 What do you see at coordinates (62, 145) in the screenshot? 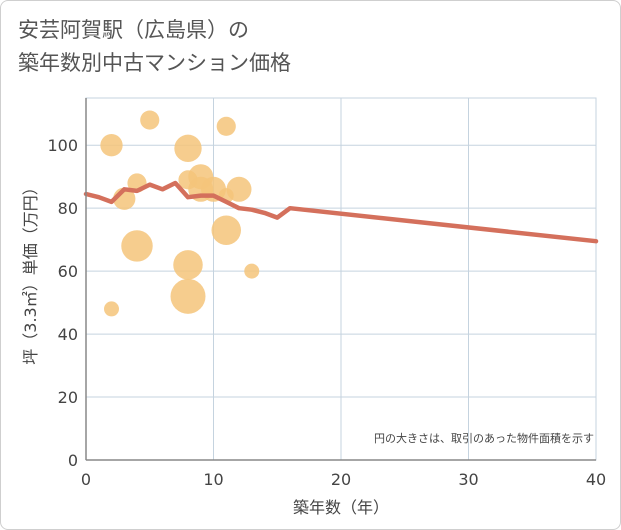
I see `y-tick-label: 100` at bounding box center [62, 145].